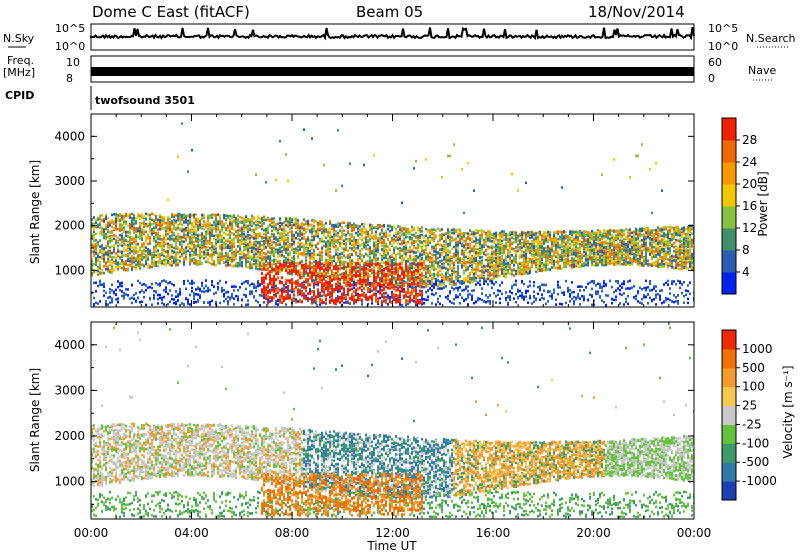 This screenshot has height=554, width=800. What do you see at coordinates (19, 38) in the screenshot?
I see `nsky-label: N.Sky` at bounding box center [19, 38].